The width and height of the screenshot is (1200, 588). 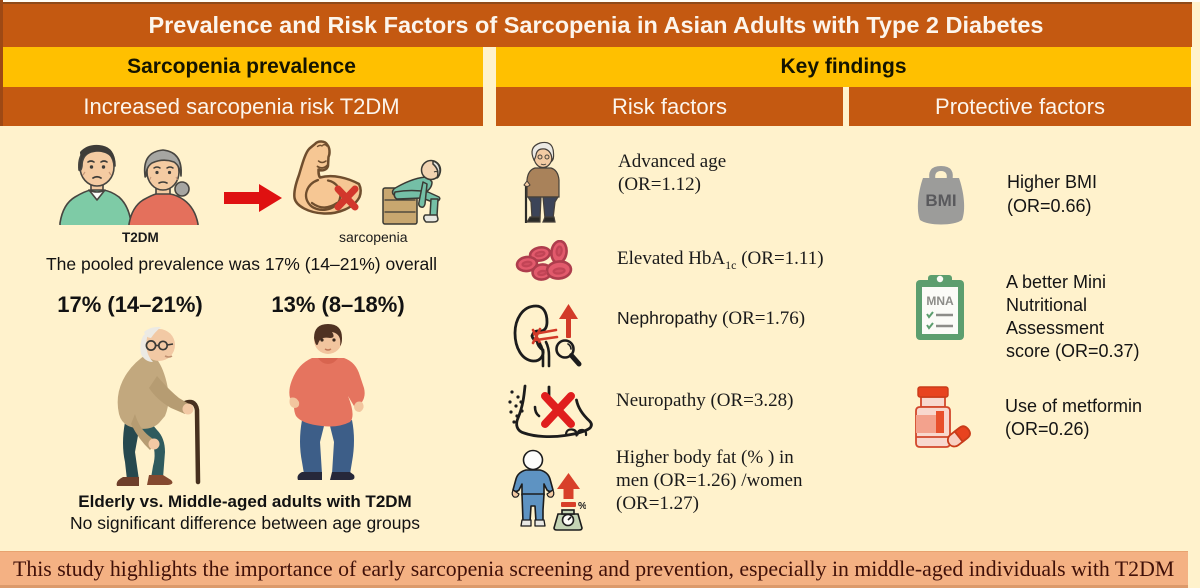 What do you see at coordinates (940, 301) in the screenshot?
I see `svg-text: MNA` at bounding box center [940, 301].